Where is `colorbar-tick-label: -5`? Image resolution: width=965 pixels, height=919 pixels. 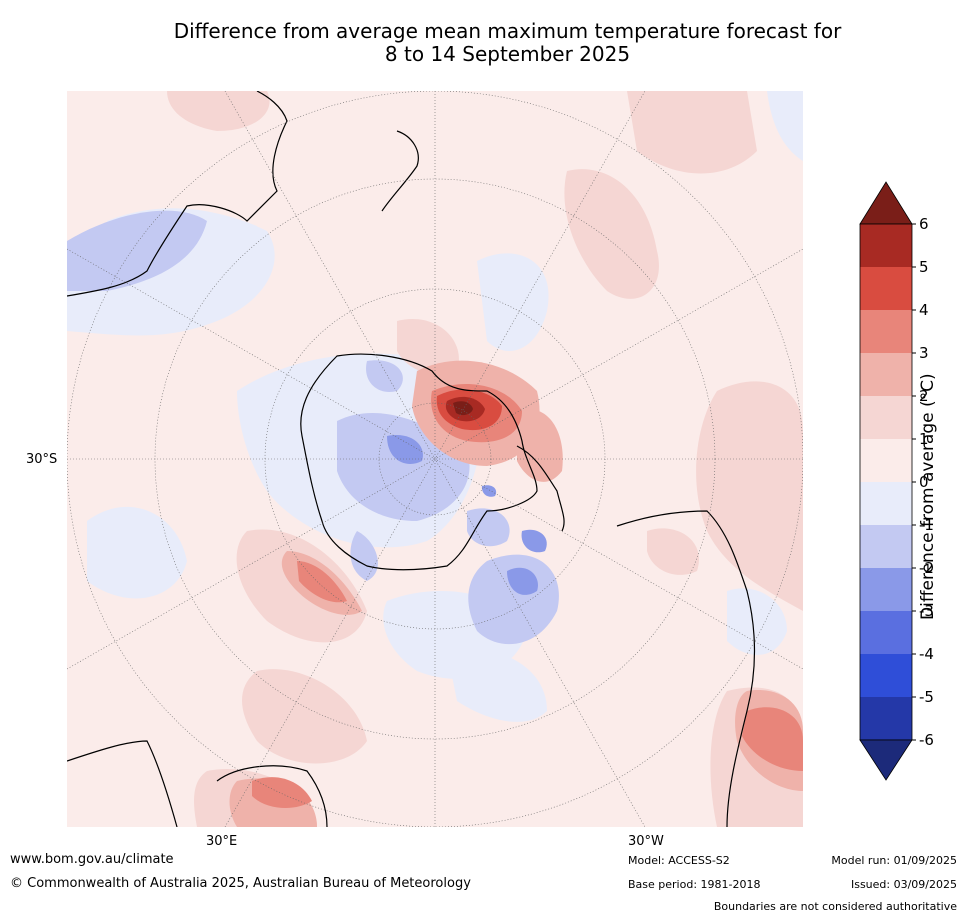
colorbar-tick-label: -5 is located at coordinates (926, 697).